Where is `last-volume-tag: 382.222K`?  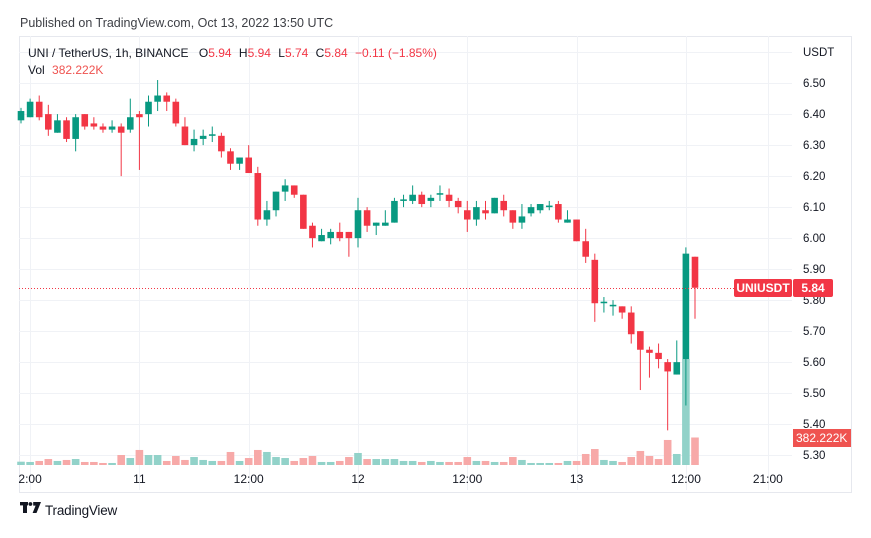 last-volume-tag: 382.222K is located at coordinates (822, 438).